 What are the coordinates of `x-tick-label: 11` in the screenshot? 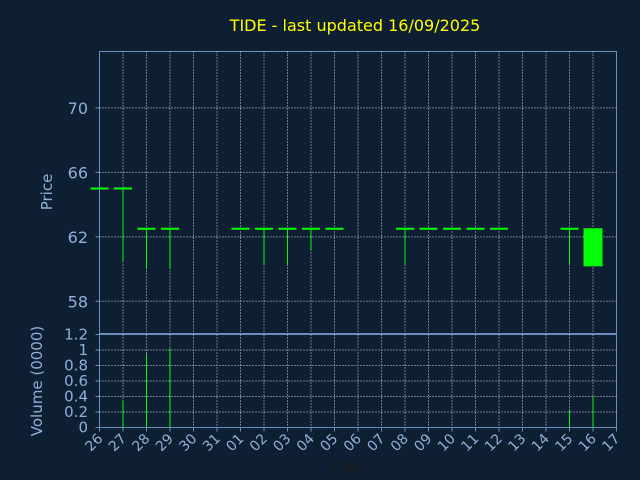 It's located at (470, 443).